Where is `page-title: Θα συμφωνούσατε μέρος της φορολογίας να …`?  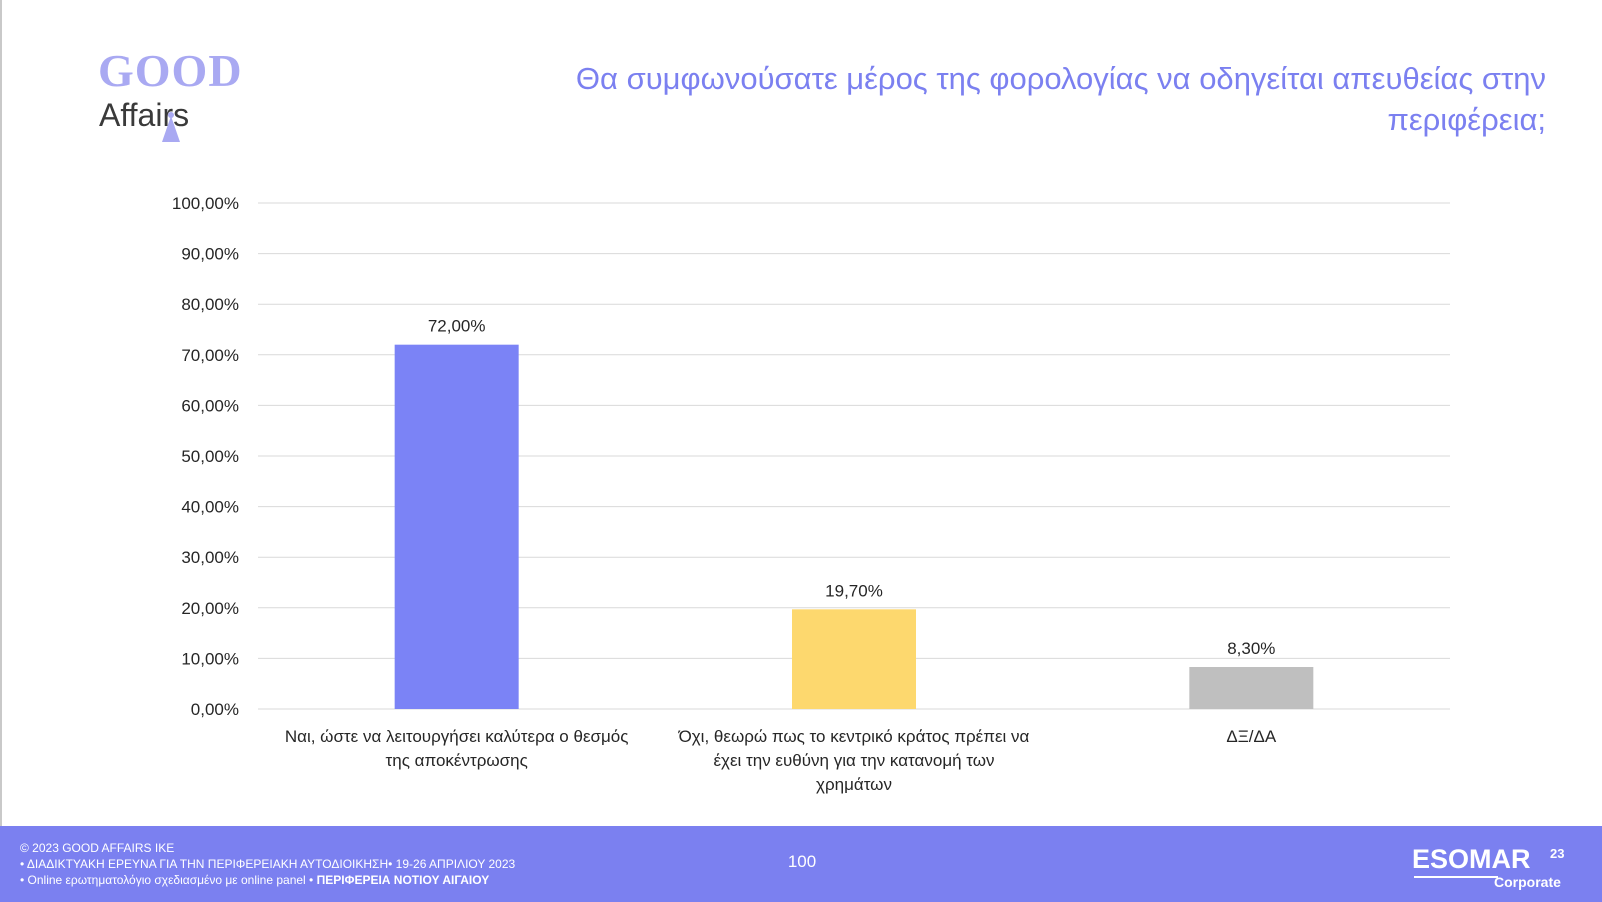
page-title: Θα συμφωνούσατε μέρος της φορολογίας να … is located at coordinates (1060, 99).